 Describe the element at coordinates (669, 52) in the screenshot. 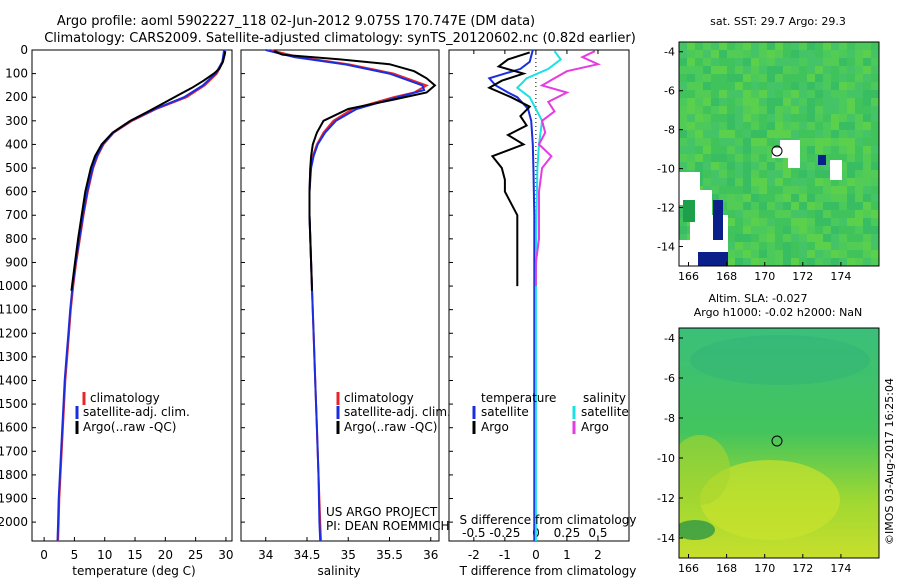

I see `map-y-tick-label: -4` at that location.